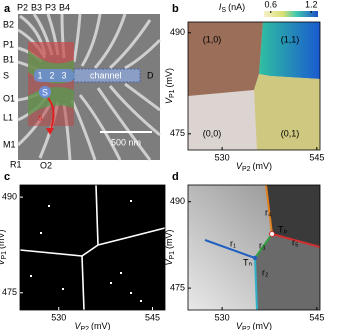 This screenshot has height=330, width=337. What do you see at coordinates (6, 75) in the screenshot?
I see `electrode-label: S` at bounding box center [6, 75].